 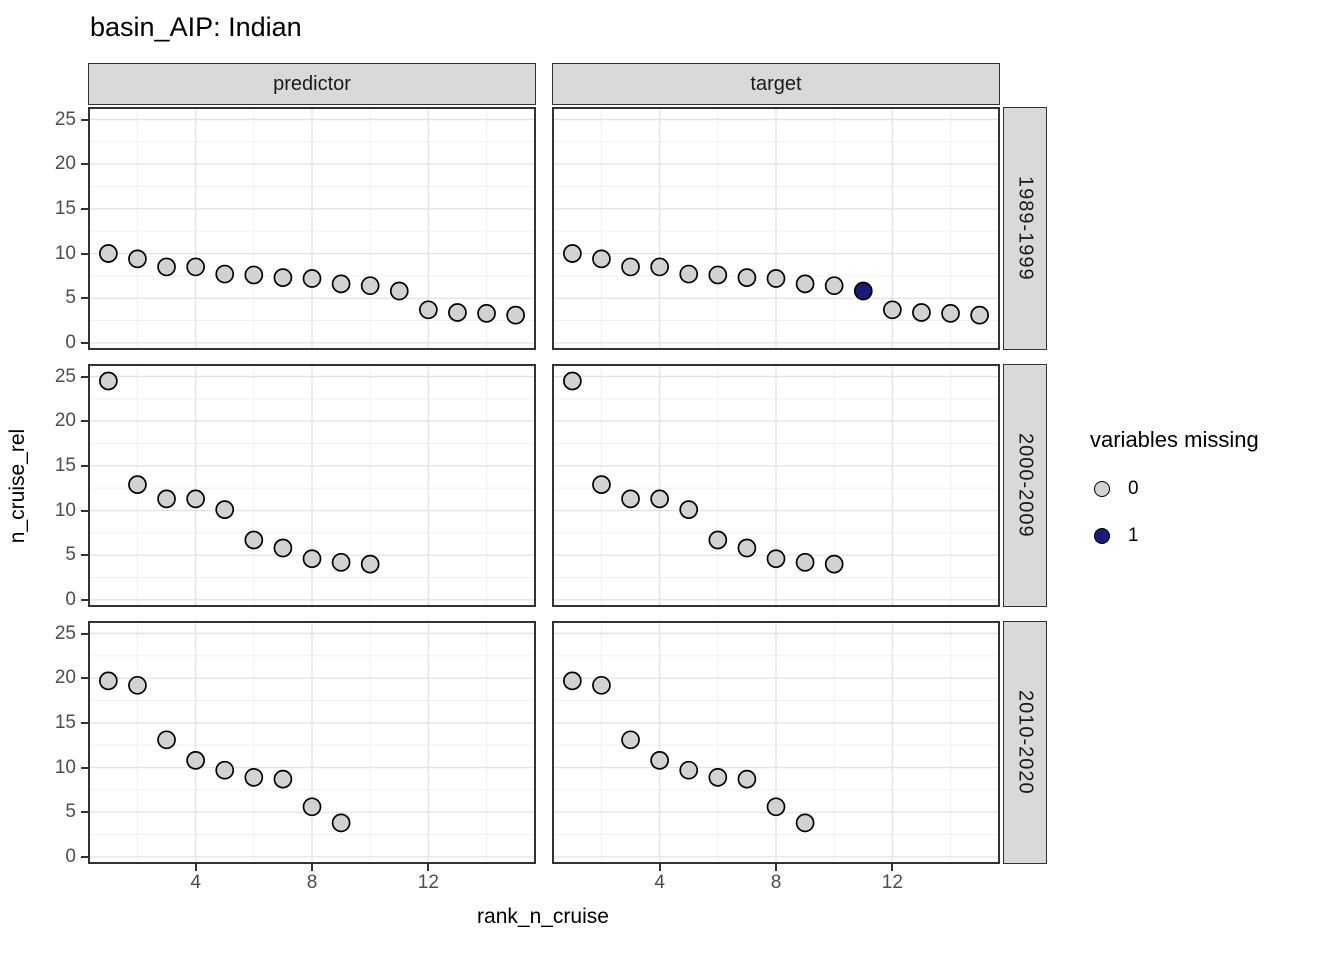 I want to click on facet-panel-target-2000-2009, so click(x=776, y=485).